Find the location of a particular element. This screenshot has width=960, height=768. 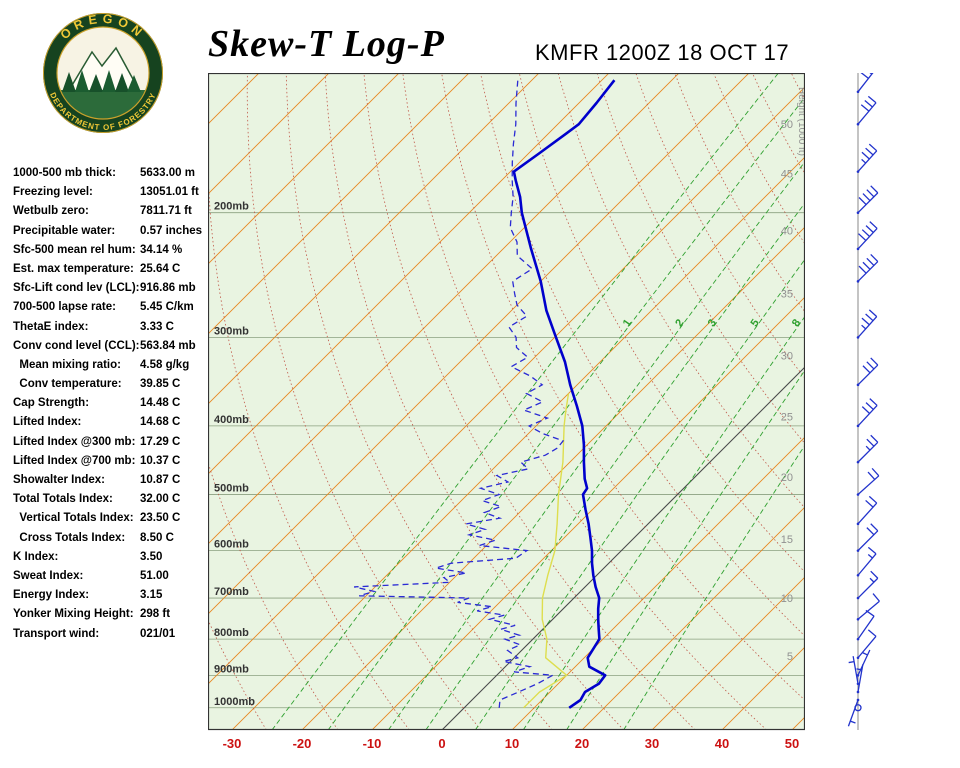

stat-label: Sfc-500 mean rel hum: is located at coordinates (74, 249).